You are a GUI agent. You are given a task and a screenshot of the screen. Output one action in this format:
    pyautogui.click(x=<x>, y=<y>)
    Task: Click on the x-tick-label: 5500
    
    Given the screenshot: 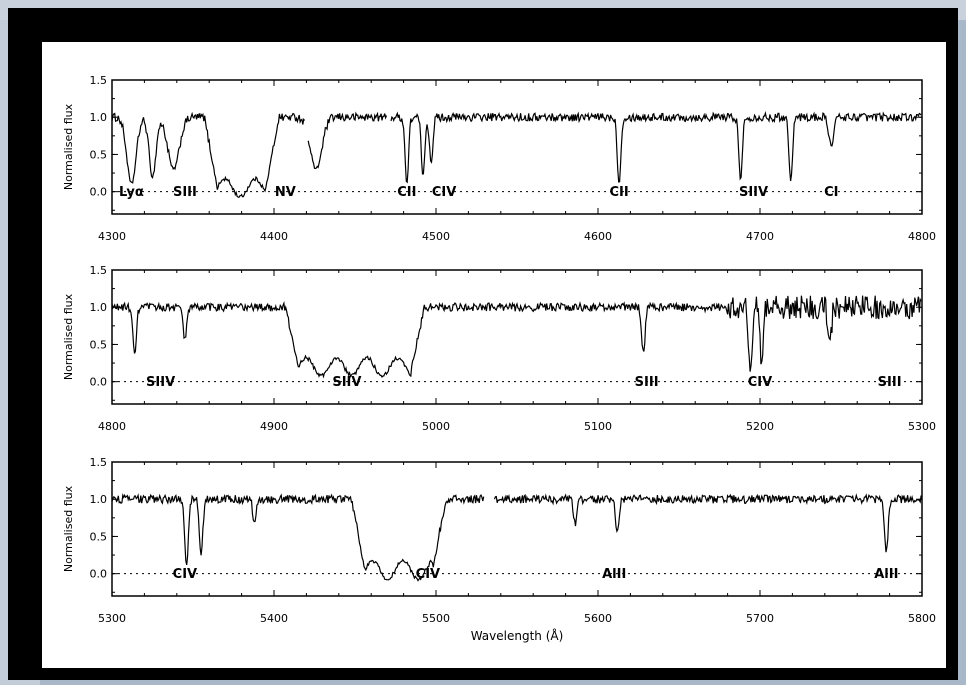 What is the action you would take?
    pyautogui.click(x=436, y=618)
    